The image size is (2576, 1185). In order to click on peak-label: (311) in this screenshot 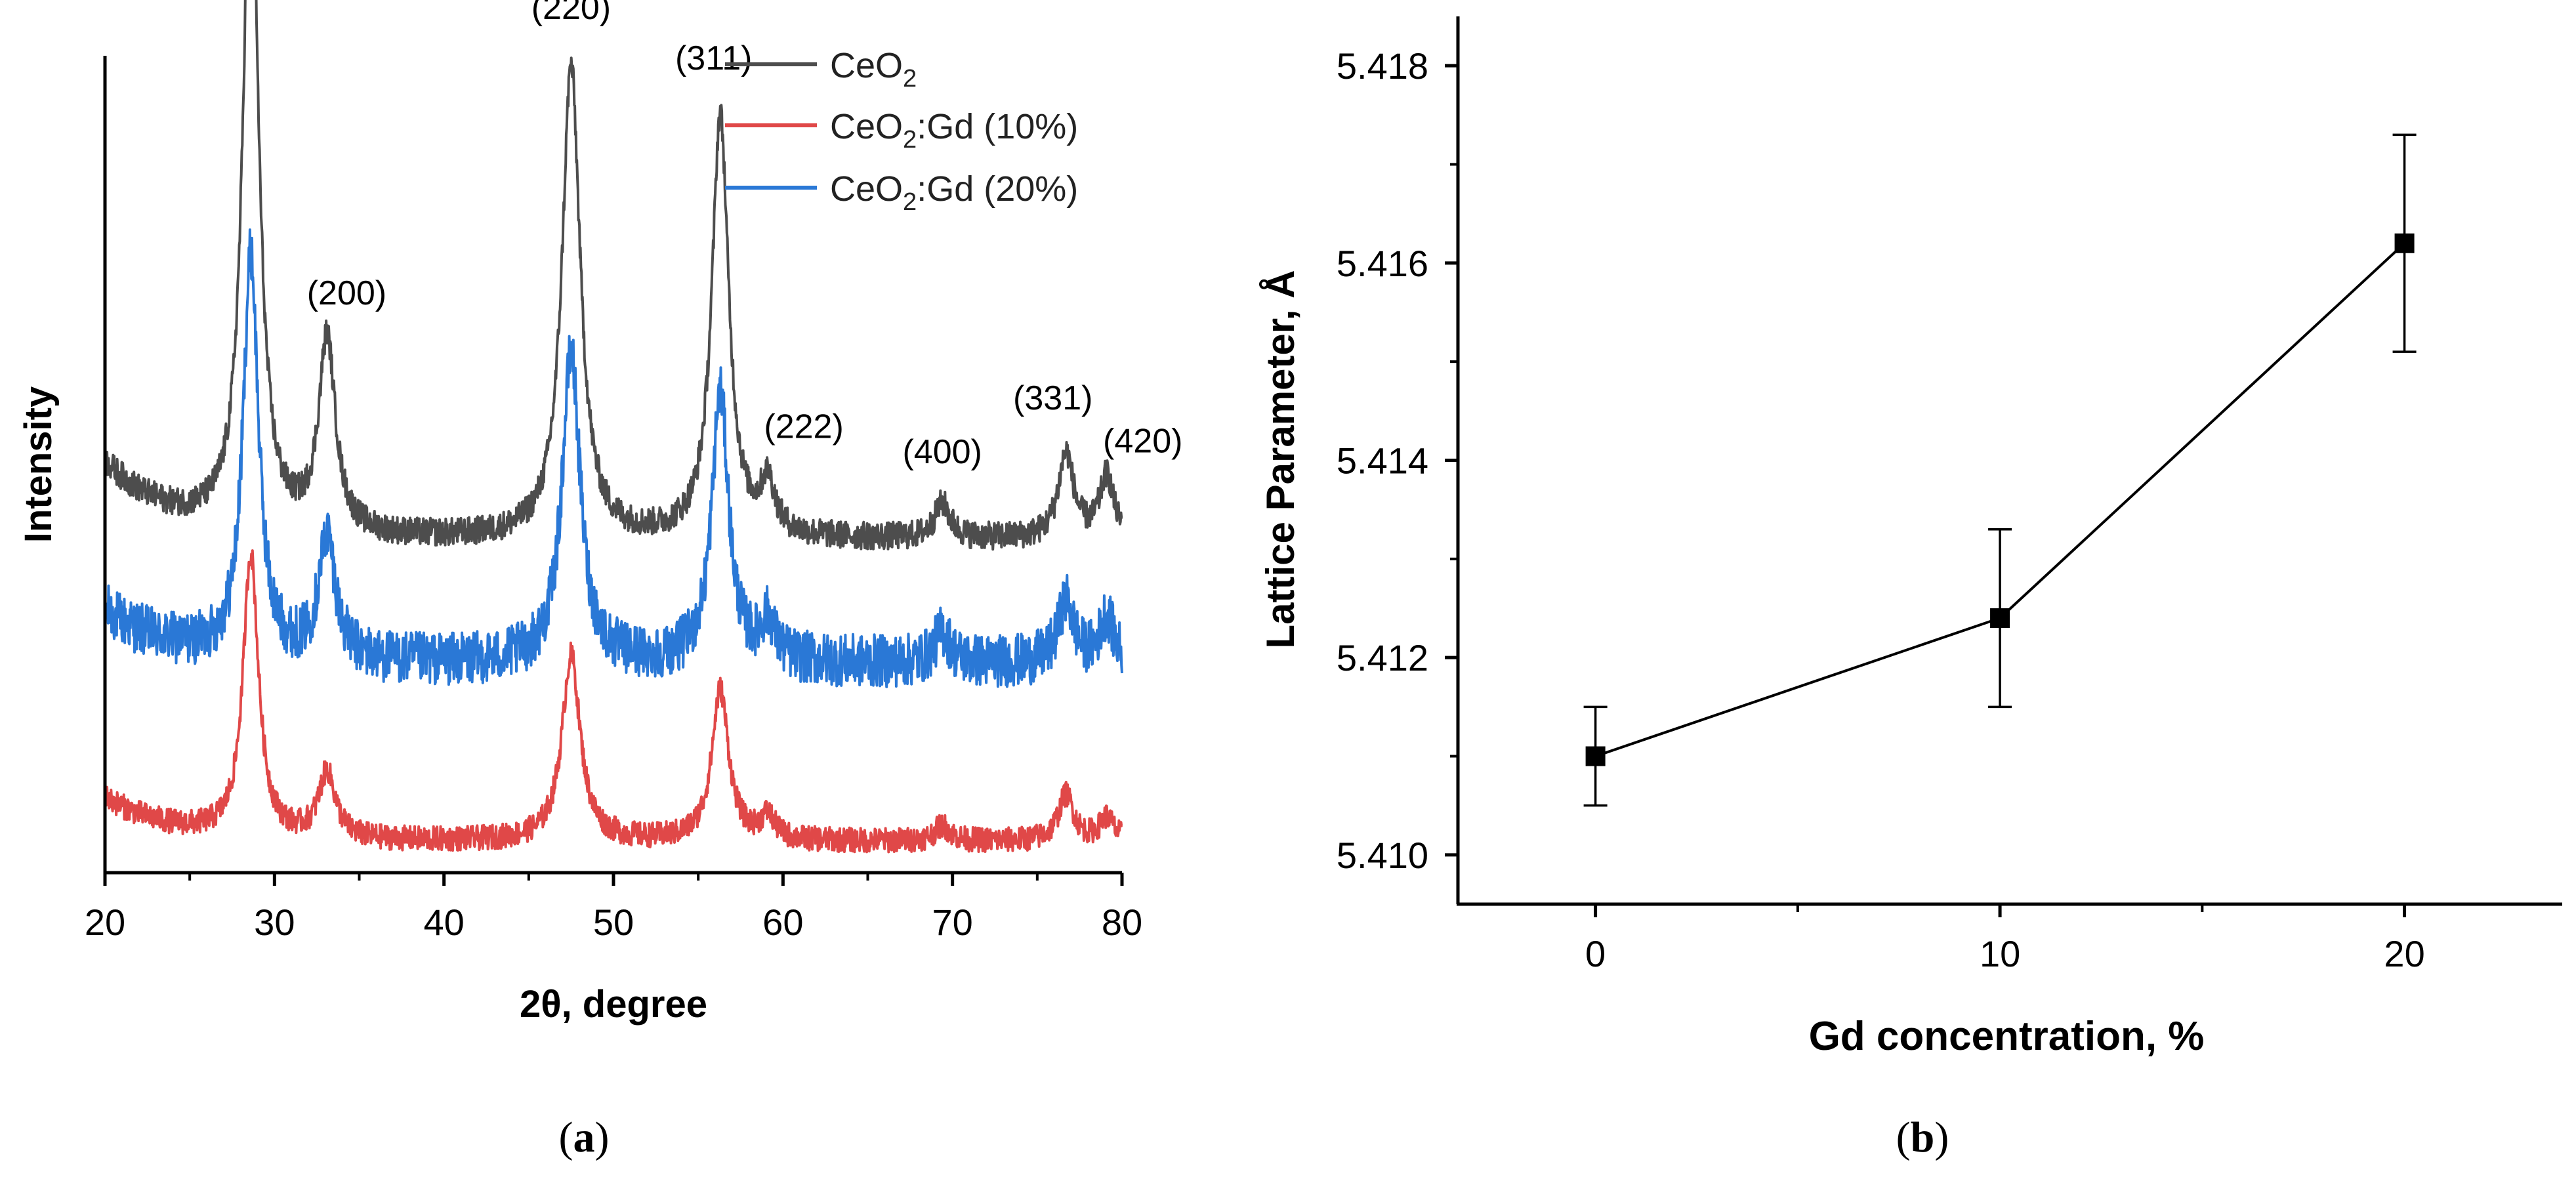, I will do `click(714, 58)`.